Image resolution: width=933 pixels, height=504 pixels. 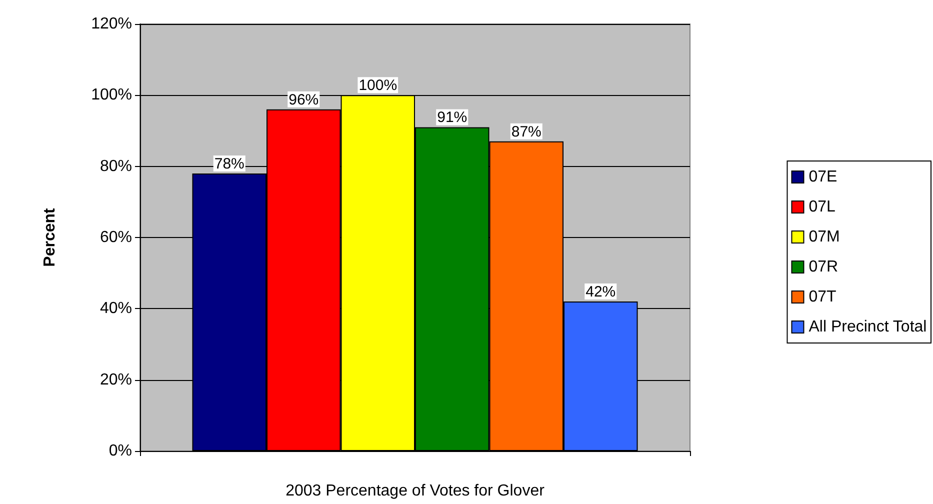 What do you see at coordinates (111, 24) in the screenshot?
I see `y-tick-label: 120%` at bounding box center [111, 24].